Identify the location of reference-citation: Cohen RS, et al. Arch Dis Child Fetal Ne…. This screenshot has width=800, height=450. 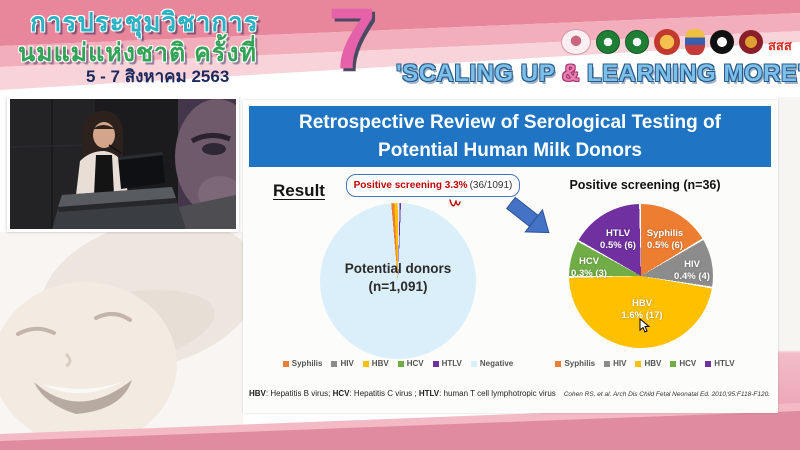
(666, 394).